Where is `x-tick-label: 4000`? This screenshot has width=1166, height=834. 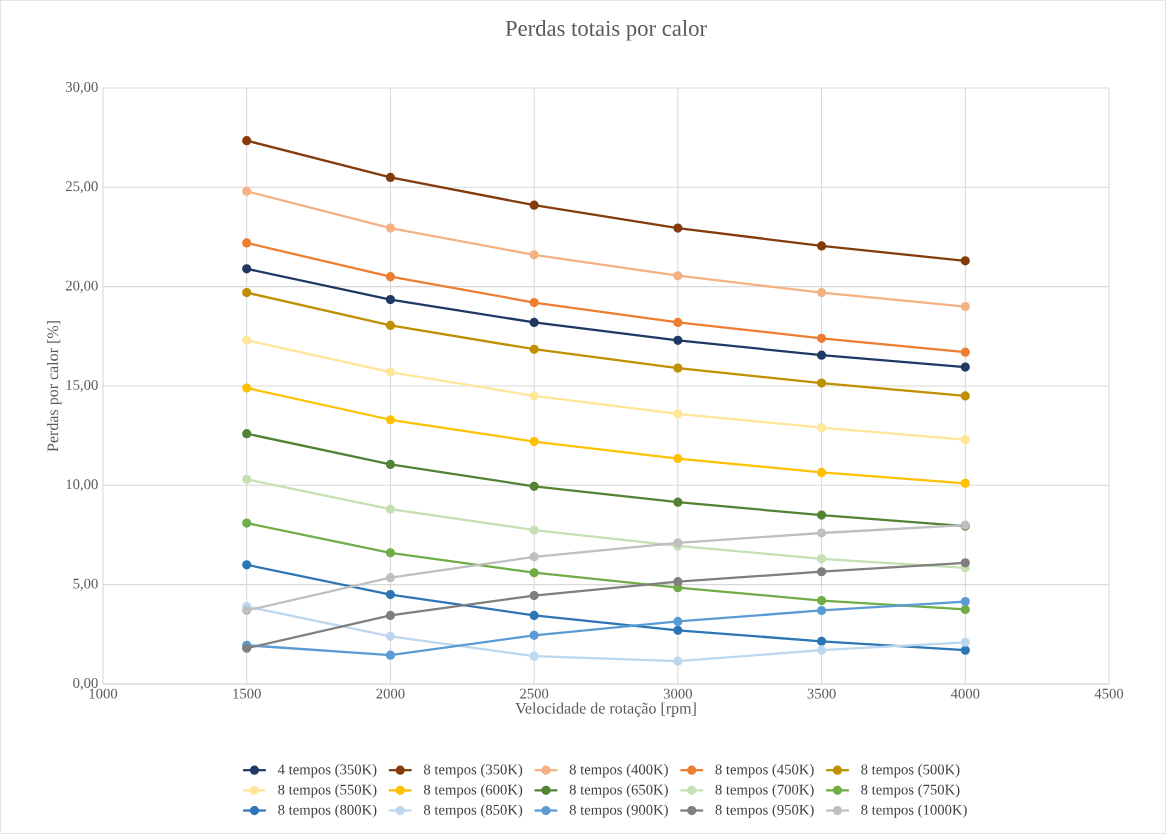
x-tick-label: 4000 is located at coordinates (965, 693).